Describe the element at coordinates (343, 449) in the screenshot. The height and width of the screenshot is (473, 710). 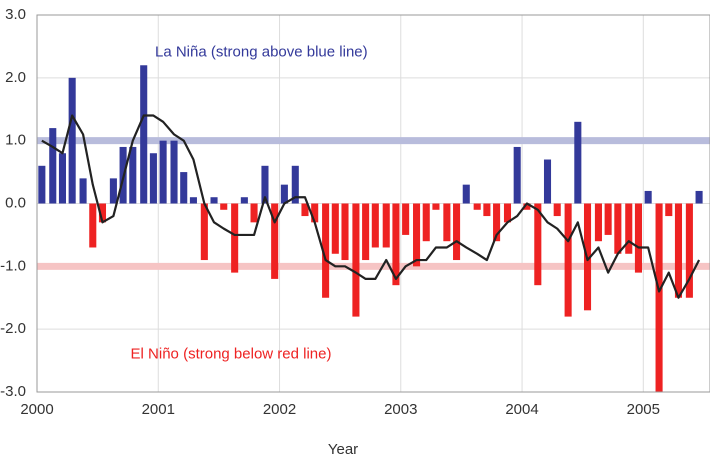
I see `x-axis-title: Year` at that location.